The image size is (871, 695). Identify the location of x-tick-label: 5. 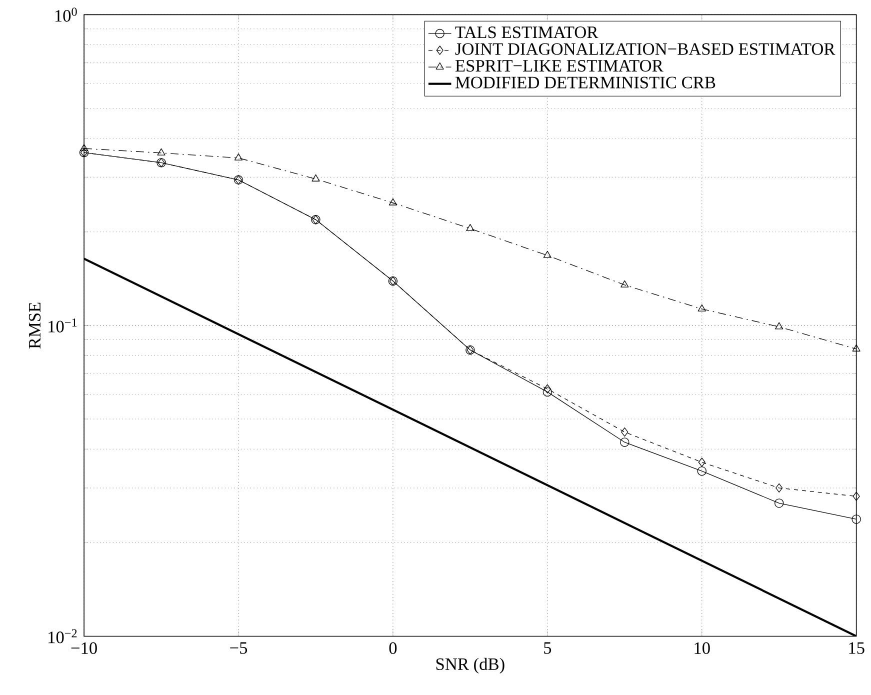
(548, 648).